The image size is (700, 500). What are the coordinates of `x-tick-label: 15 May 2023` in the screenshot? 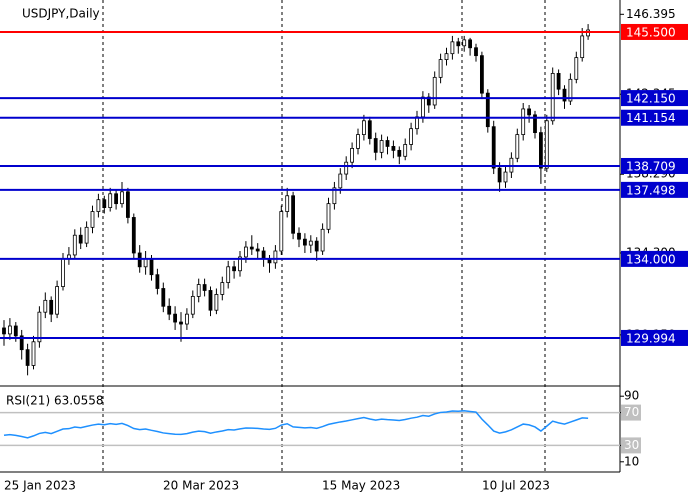 It's located at (361, 486).